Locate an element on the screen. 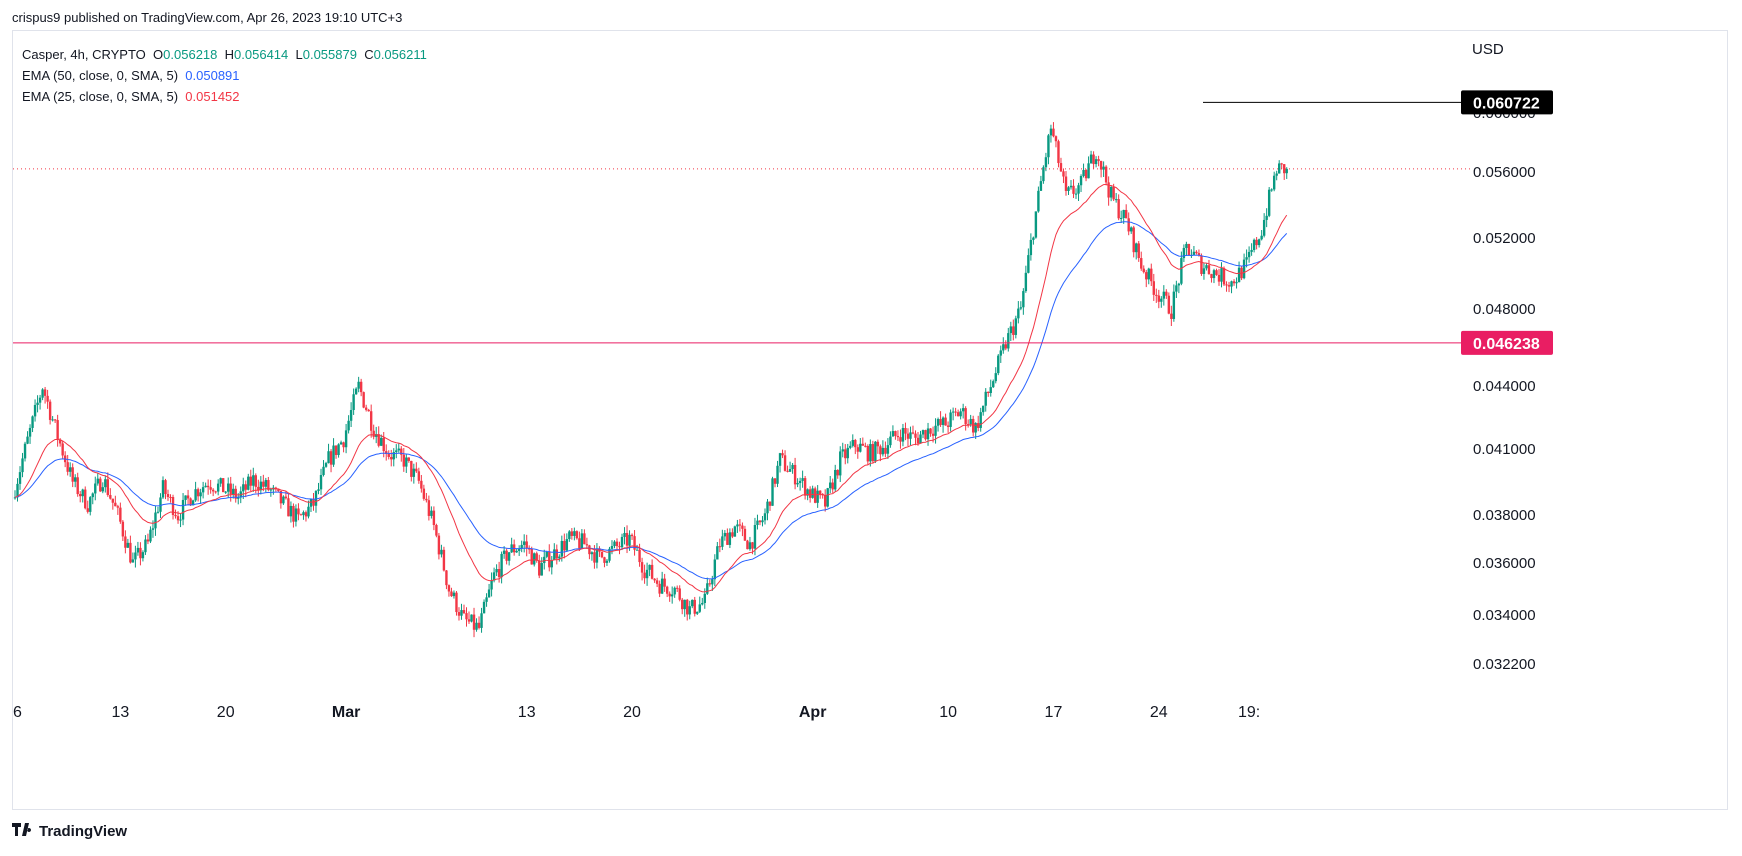  price-tick-label: 0.034000 is located at coordinates (1504, 615).